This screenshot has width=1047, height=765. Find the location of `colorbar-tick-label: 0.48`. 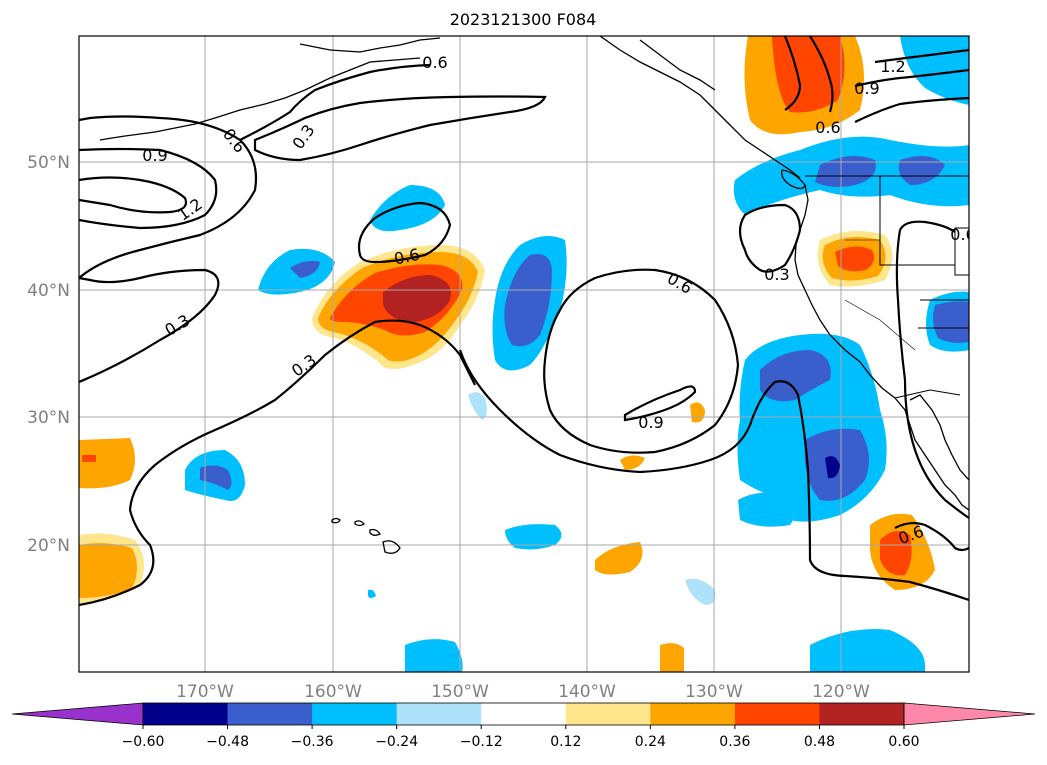

colorbar-tick-label: 0.48 is located at coordinates (819, 742).